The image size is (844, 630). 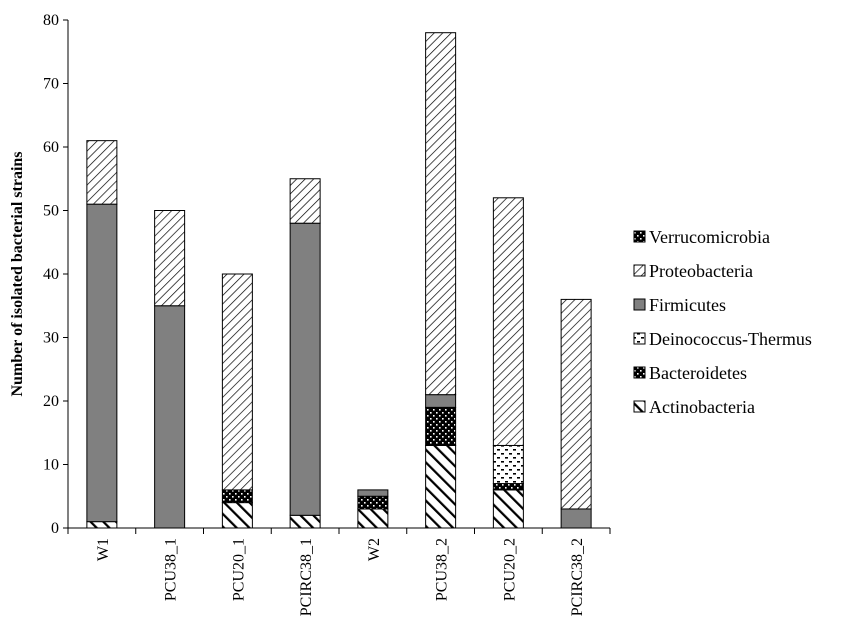 I want to click on legend-item-verrucomicrobia: Verrucomicrobia, so click(x=701, y=237).